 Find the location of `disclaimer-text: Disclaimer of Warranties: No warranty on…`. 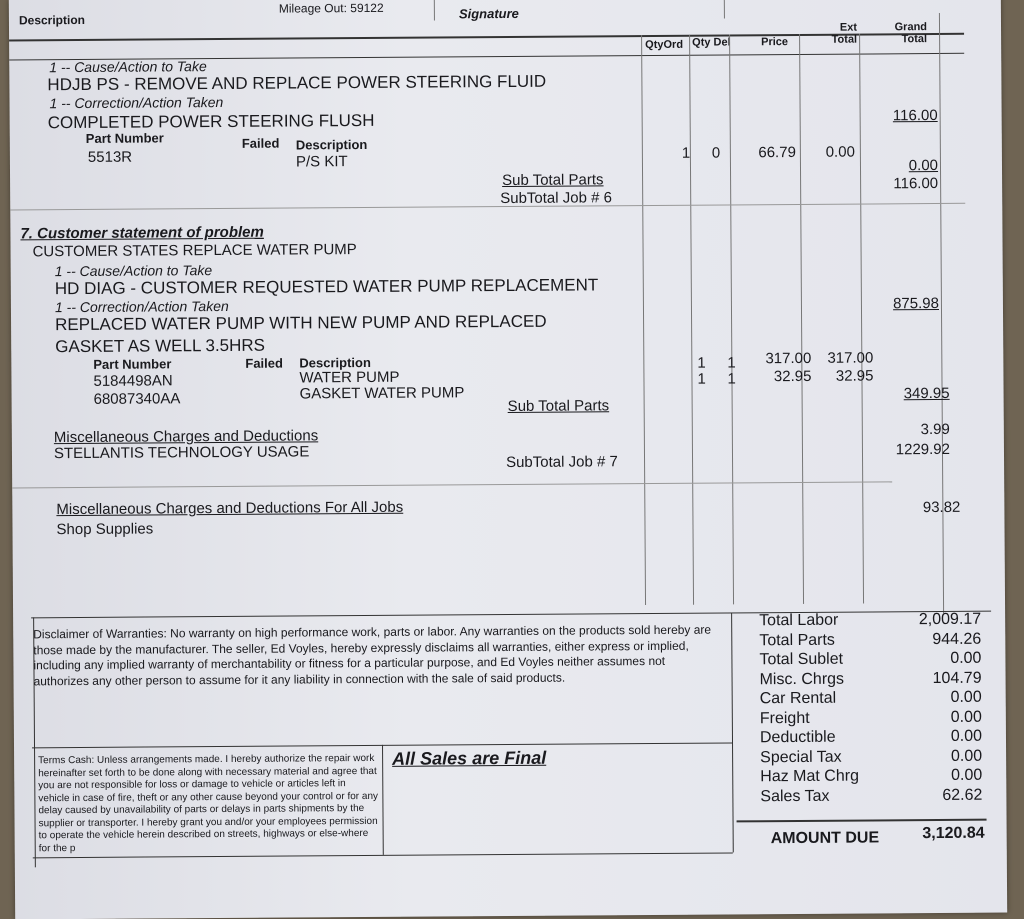

disclaimer-text: Disclaimer of Warranties: No warranty on… is located at coordinates (372, 655).